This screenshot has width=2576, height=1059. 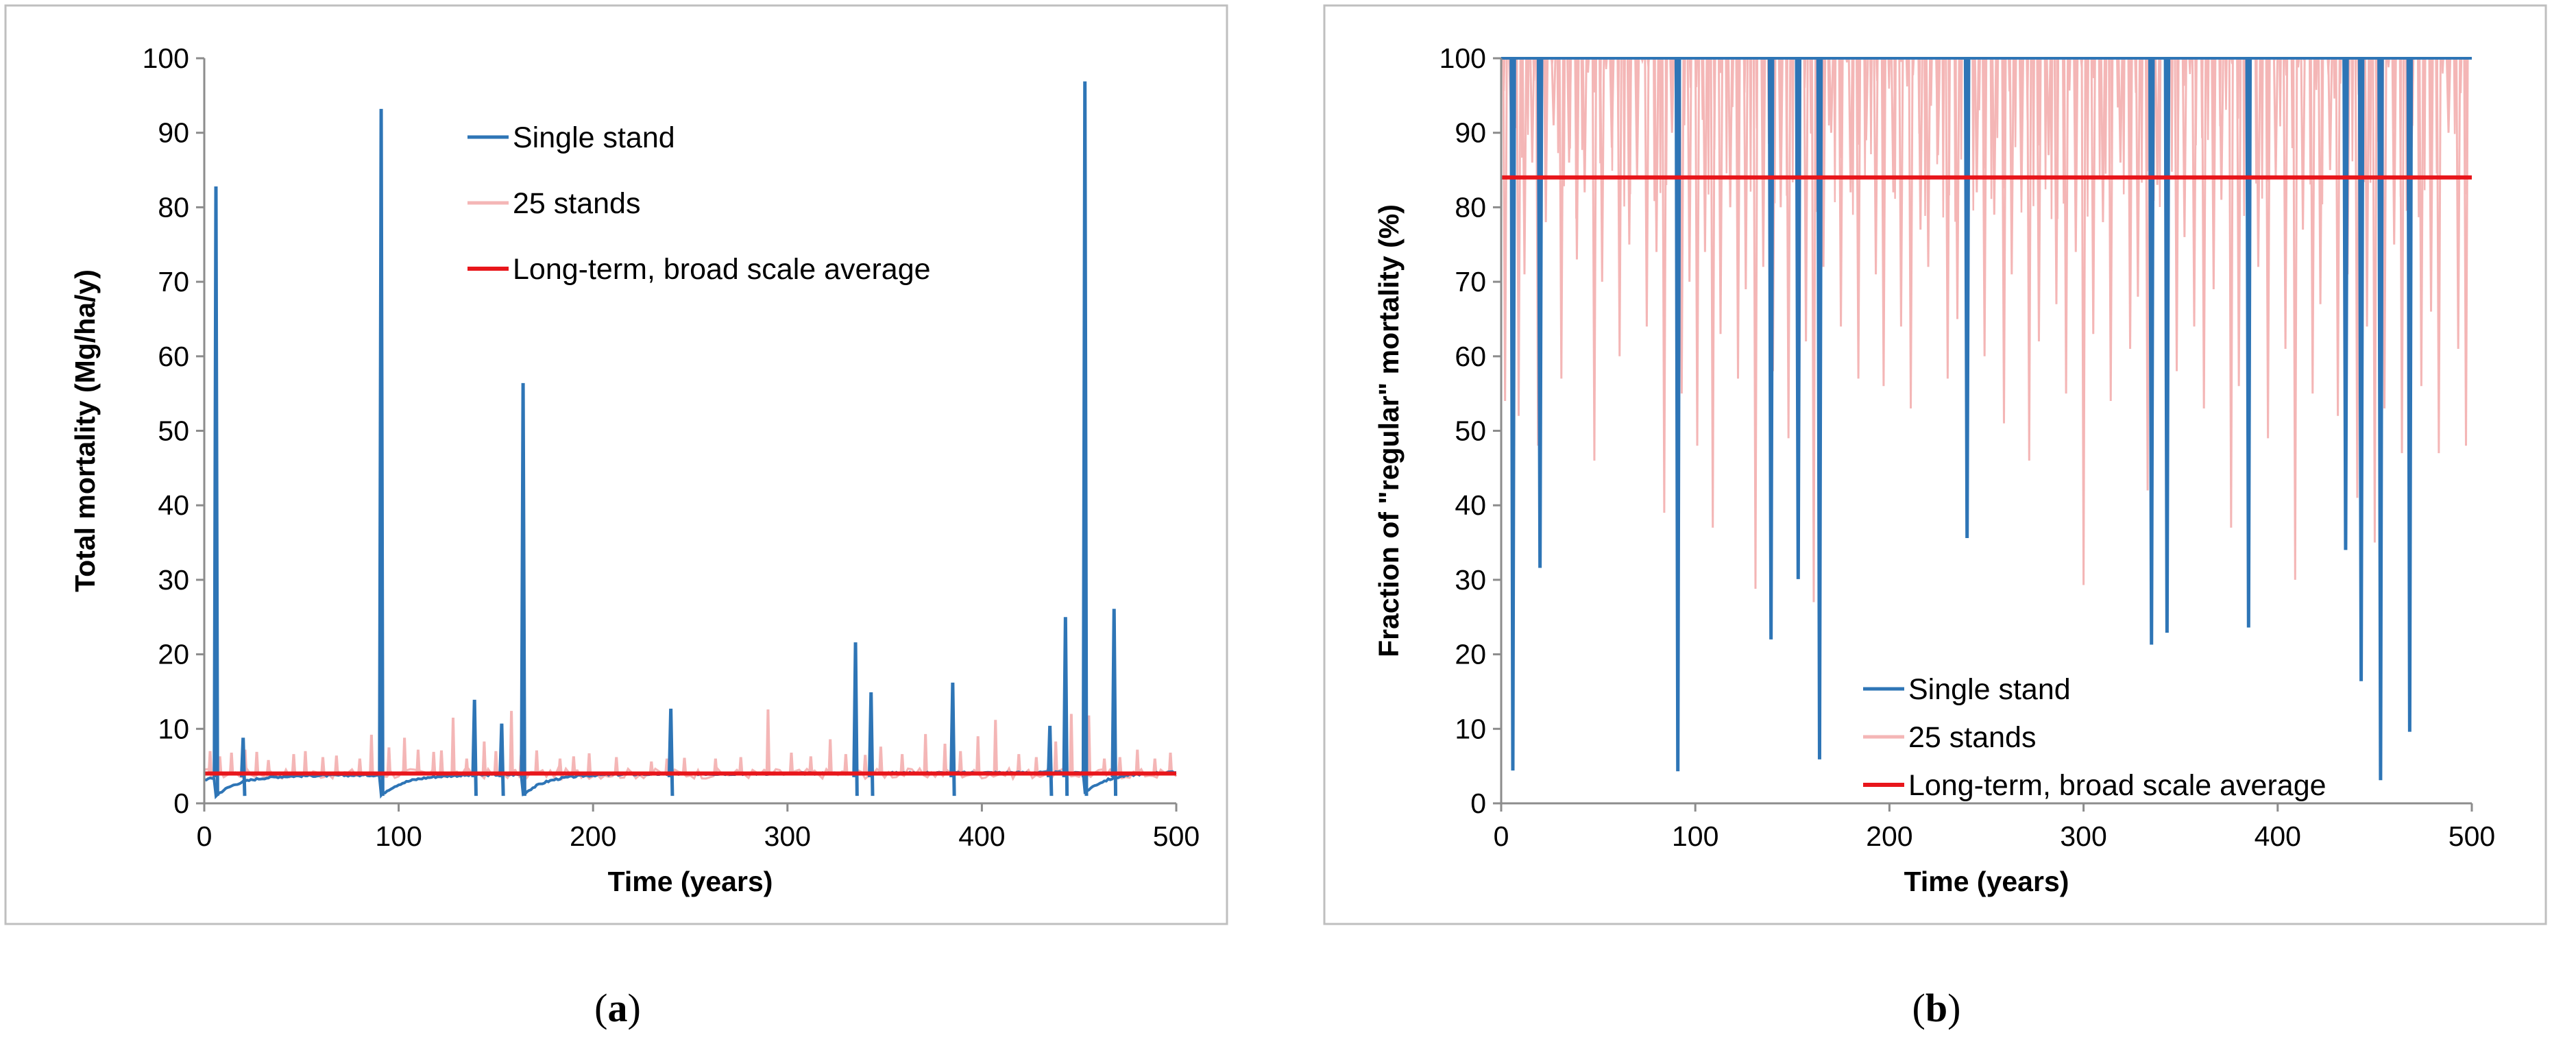 I want to click on y-axis-title: Fraction of "regular" mortality (%), so click(x=1389, y=430).